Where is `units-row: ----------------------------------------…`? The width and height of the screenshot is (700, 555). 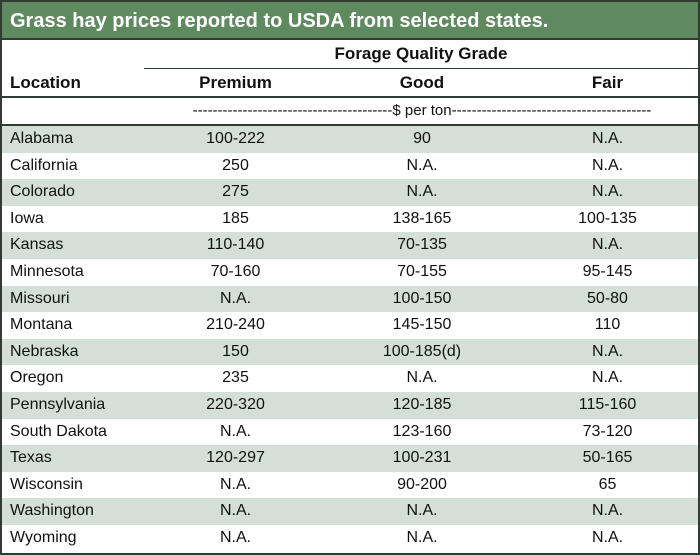 units-row: ----------------------------------------… is located at coordinates (350, 112).